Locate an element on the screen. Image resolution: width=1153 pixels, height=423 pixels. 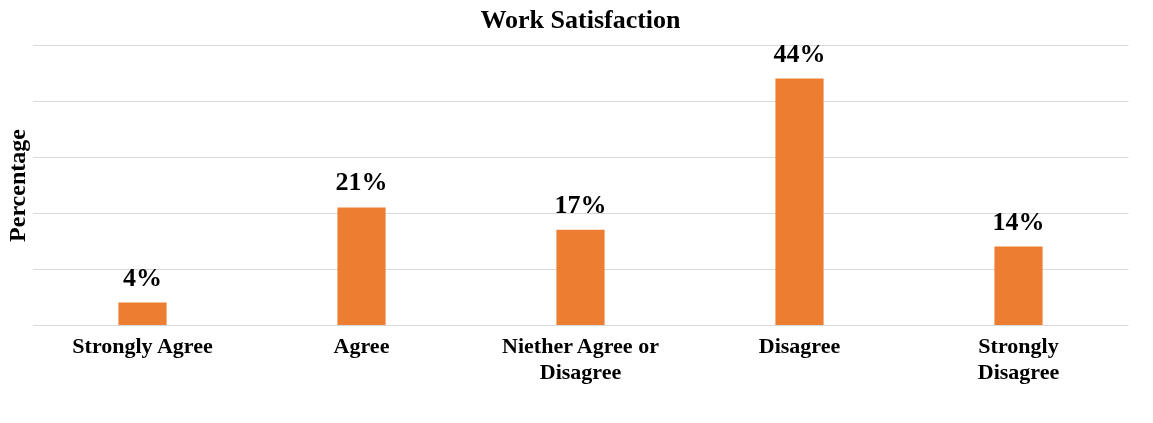
chart-title: Work Satisfaction is located at coordinates (581, 19).